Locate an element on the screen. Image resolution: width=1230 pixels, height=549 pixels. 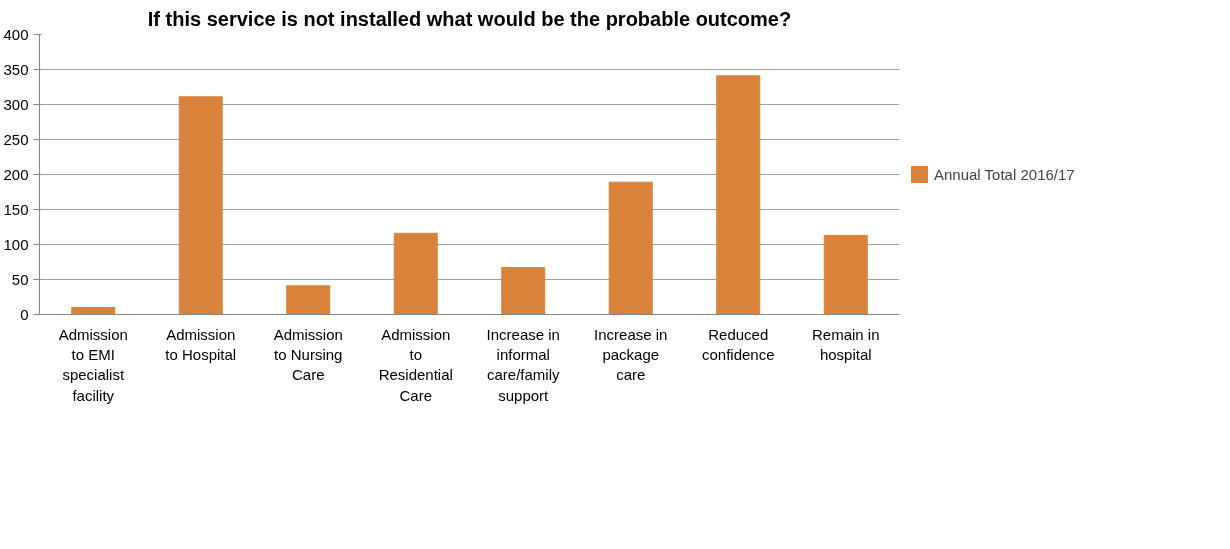
x-tick-label: Increase in package care is located at coordinates (631, 354).